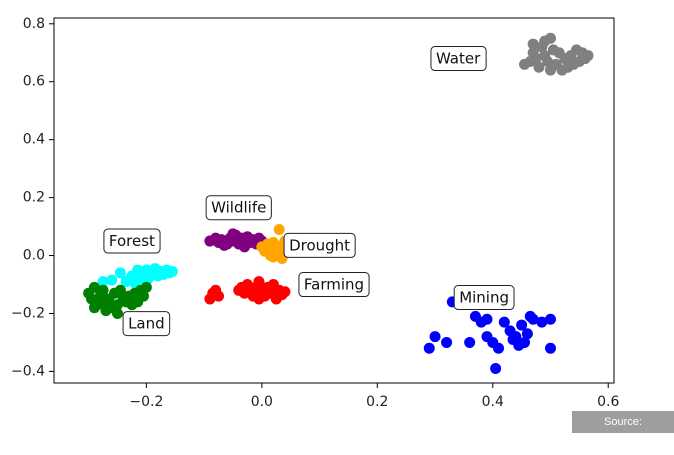 The height and width of the screenshot is (455, 674). I want to click on cluster-label: Land, so click(146, 324).